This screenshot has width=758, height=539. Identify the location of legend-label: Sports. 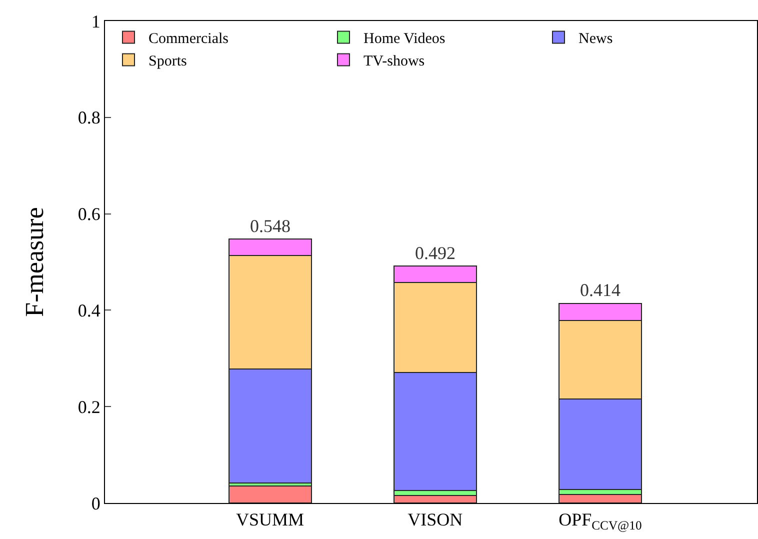
(168, 62).